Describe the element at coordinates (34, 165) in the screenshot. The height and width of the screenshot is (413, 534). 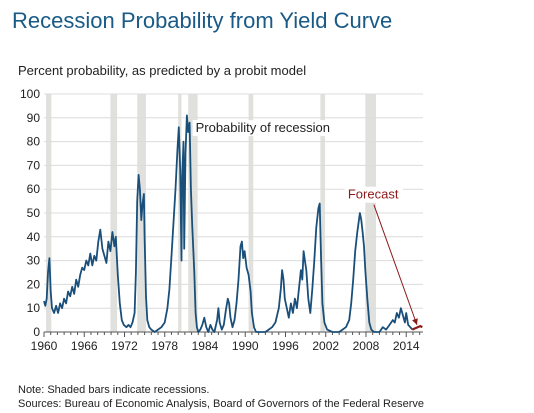
I see `y-tick-label: 70` at that location.